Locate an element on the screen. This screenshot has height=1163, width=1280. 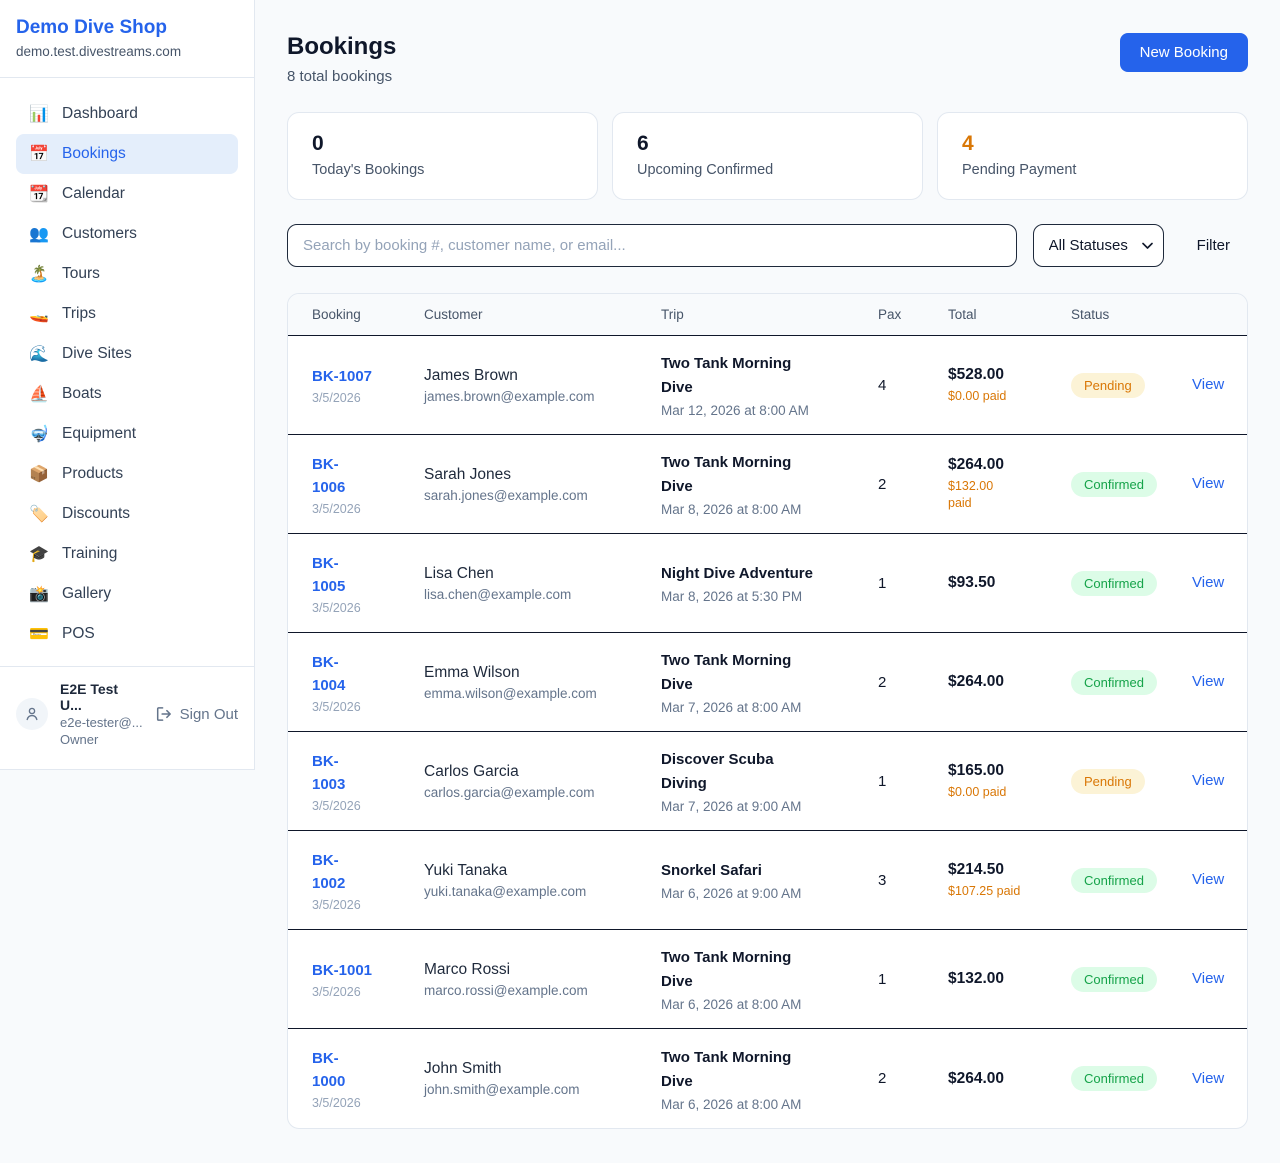
stat-card-upcoming-confirmed: 6 Upcoming Confirmed is located at coordinates (767, 156).